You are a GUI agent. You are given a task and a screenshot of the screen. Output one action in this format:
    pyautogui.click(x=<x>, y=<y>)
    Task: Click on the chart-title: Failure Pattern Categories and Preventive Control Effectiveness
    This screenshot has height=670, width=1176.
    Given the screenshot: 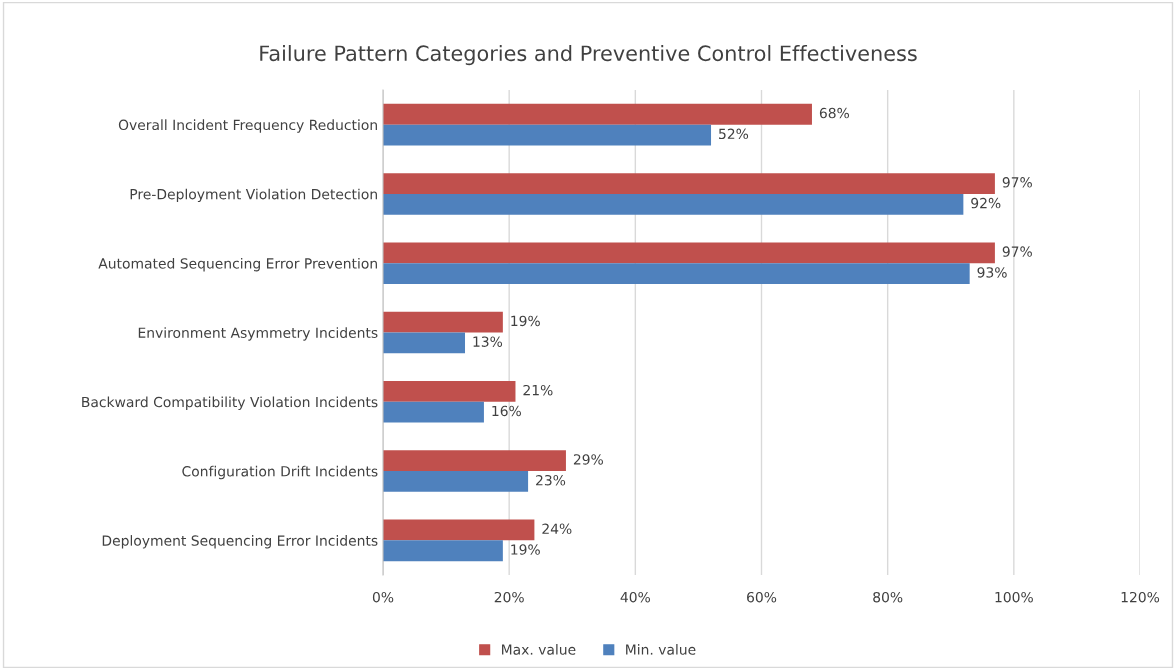 What is the action you would take?
    pyautogui.click(x=588, y=55)
    